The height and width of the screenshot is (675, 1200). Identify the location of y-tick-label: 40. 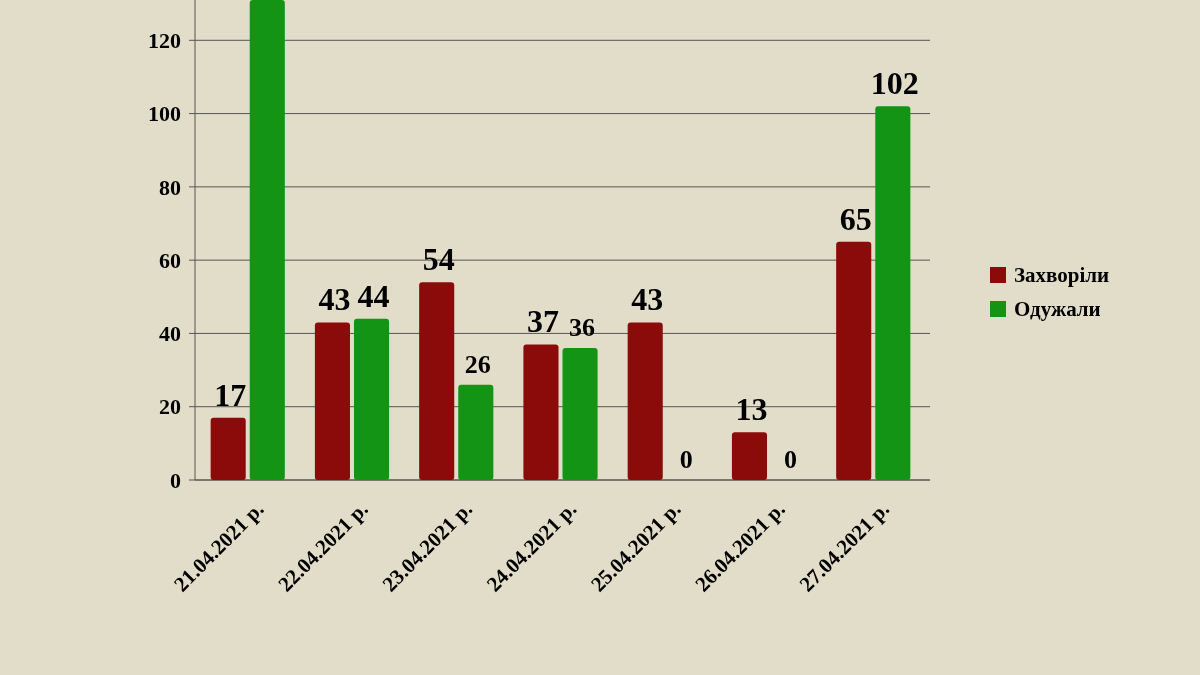
(170, 334).